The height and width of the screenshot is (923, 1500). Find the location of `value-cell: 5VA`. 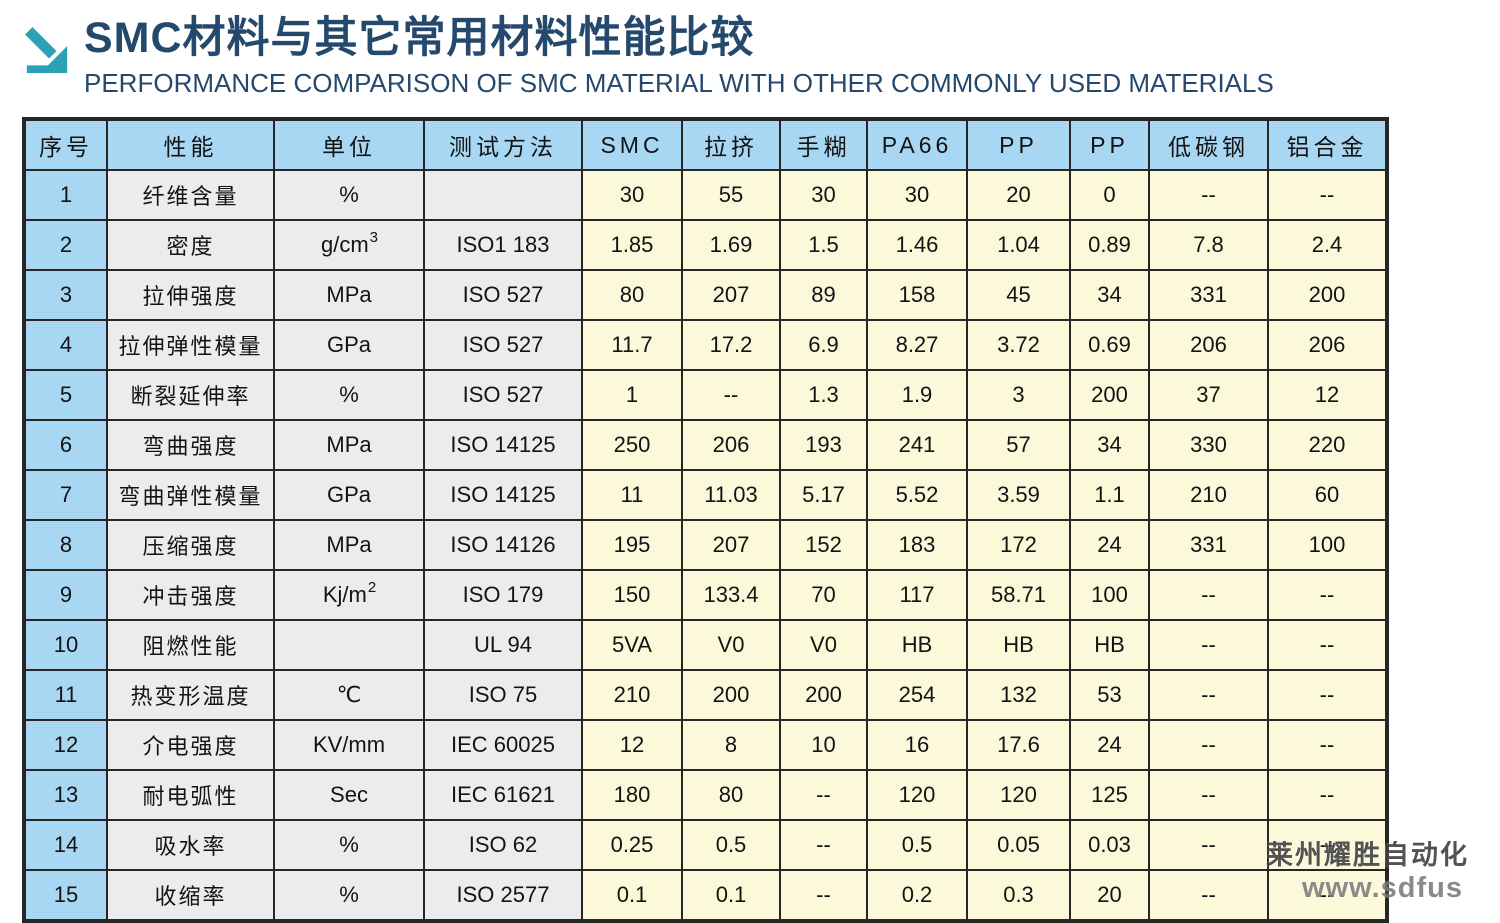

value-cell: 5VA is located at coordinates (632, 645).